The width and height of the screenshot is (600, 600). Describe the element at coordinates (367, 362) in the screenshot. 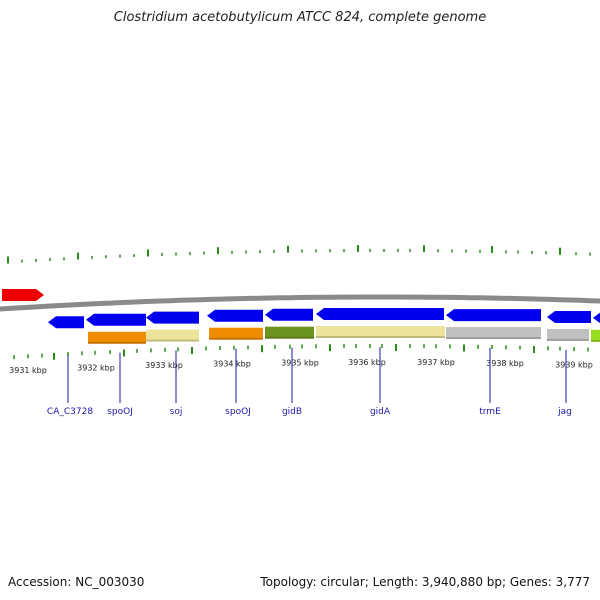

I see `kbp-label: 3936 kbp` at that location.